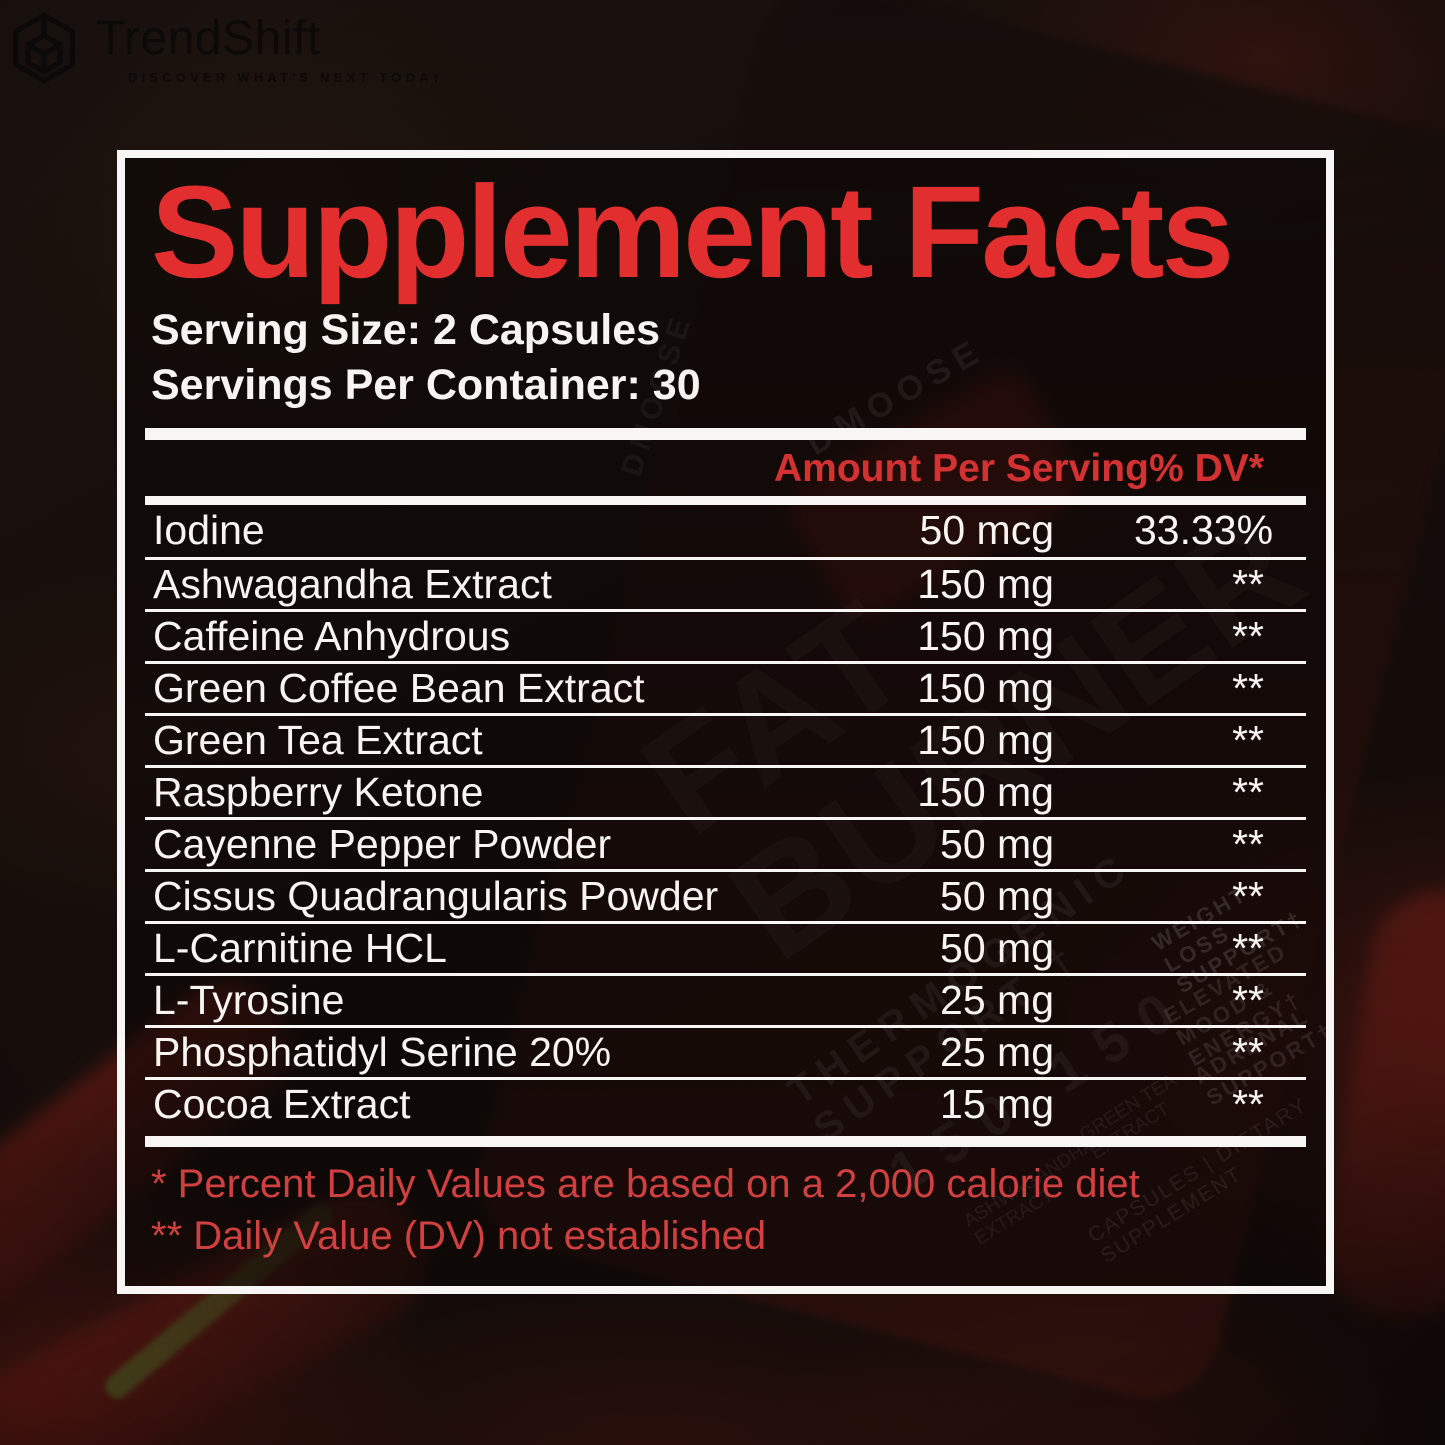 The width and height of the screenshot is (1445, 1445). I want to click on ingredient-row: Cissus Quadrangularis Powder 50 mg **, so click(725, 894).